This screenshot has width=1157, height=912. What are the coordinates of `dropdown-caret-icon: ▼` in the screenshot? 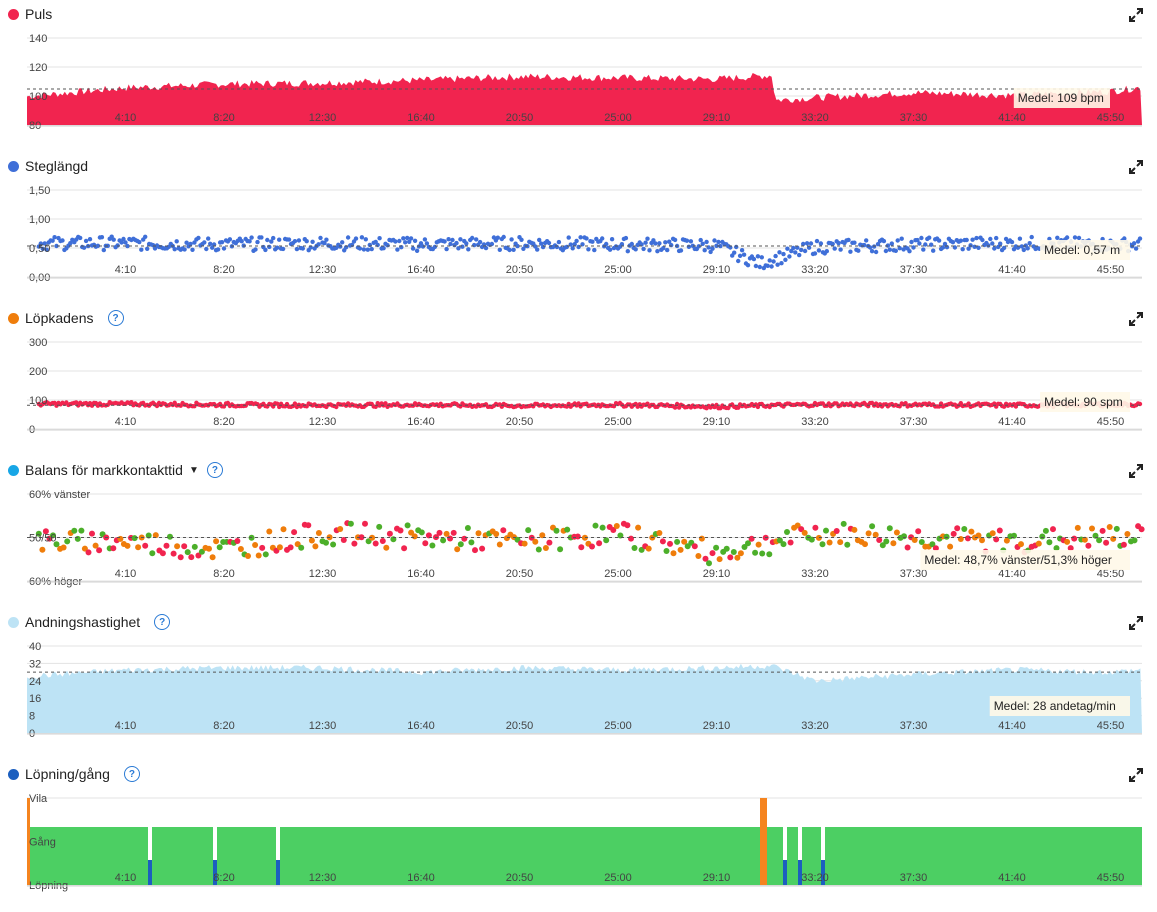 It's located at (193, 470).